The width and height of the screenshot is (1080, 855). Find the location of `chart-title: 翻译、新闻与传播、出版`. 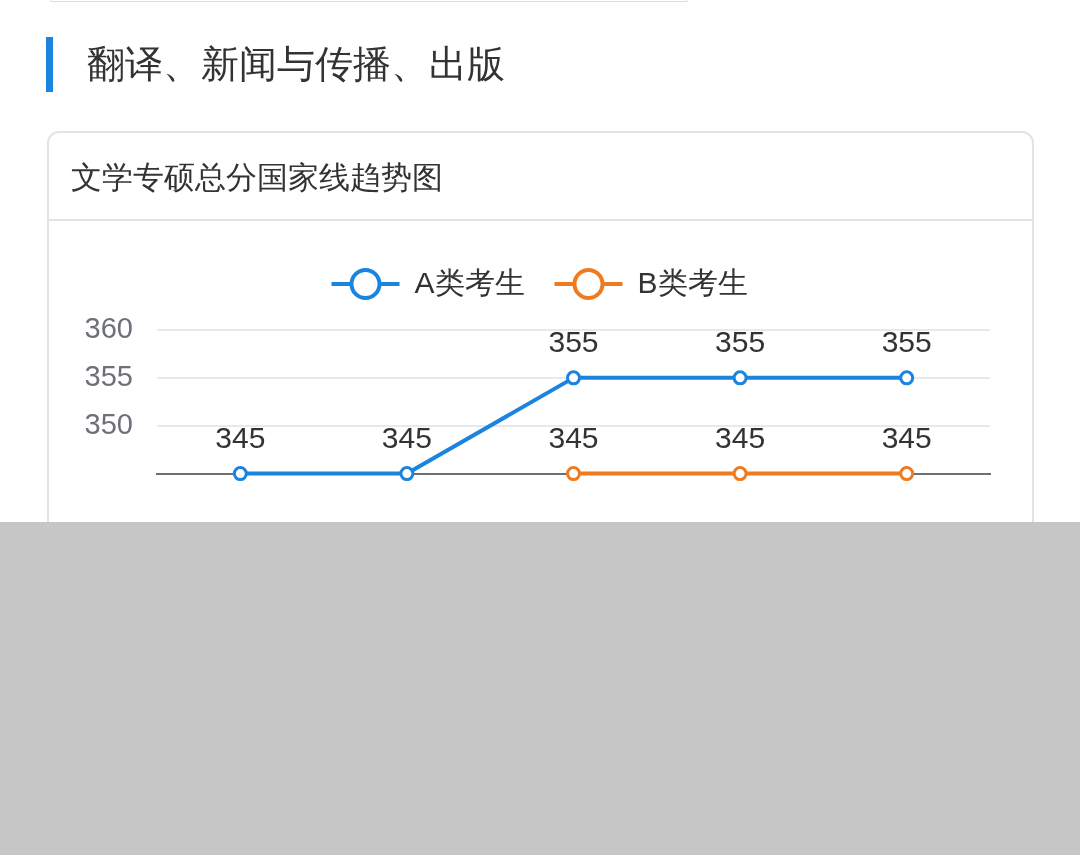

chart-title: 翻译、新闻与传播、出版 is located at coordinates (296, 64).